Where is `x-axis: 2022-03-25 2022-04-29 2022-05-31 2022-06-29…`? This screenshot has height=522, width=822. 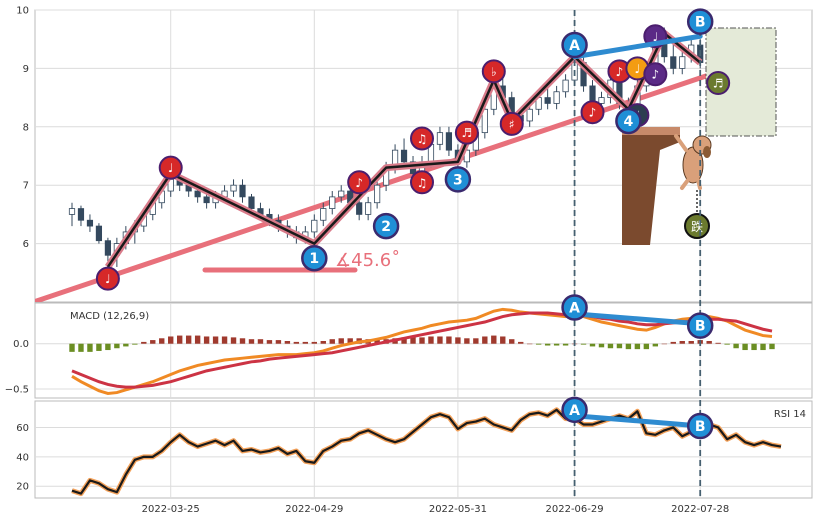 x-axis: 2022-03-25 2022-04-29 2022-05-31 2022-06-29… is located at coordinates (436, 509).